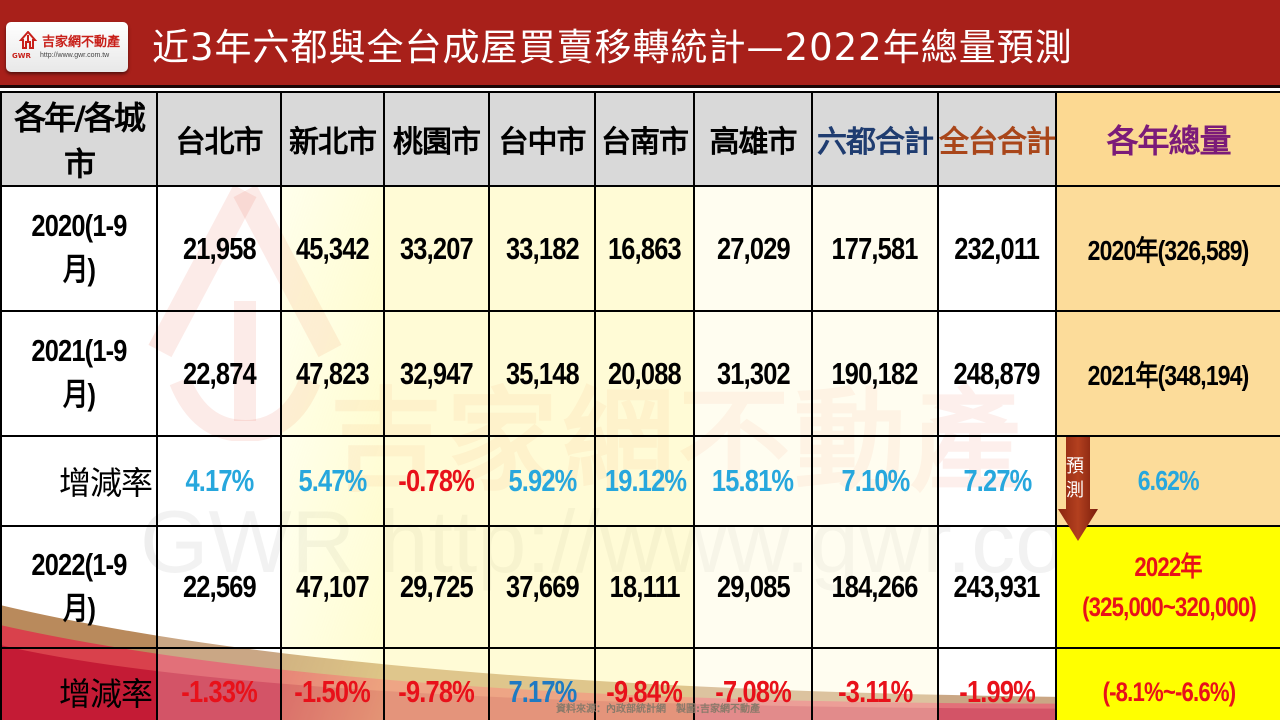 This screenshot has height=720, width=1280. Describe the element at coordinates (753, 587) in the screenshot. I see `cell-kaohsiung: 29,085` at that location.